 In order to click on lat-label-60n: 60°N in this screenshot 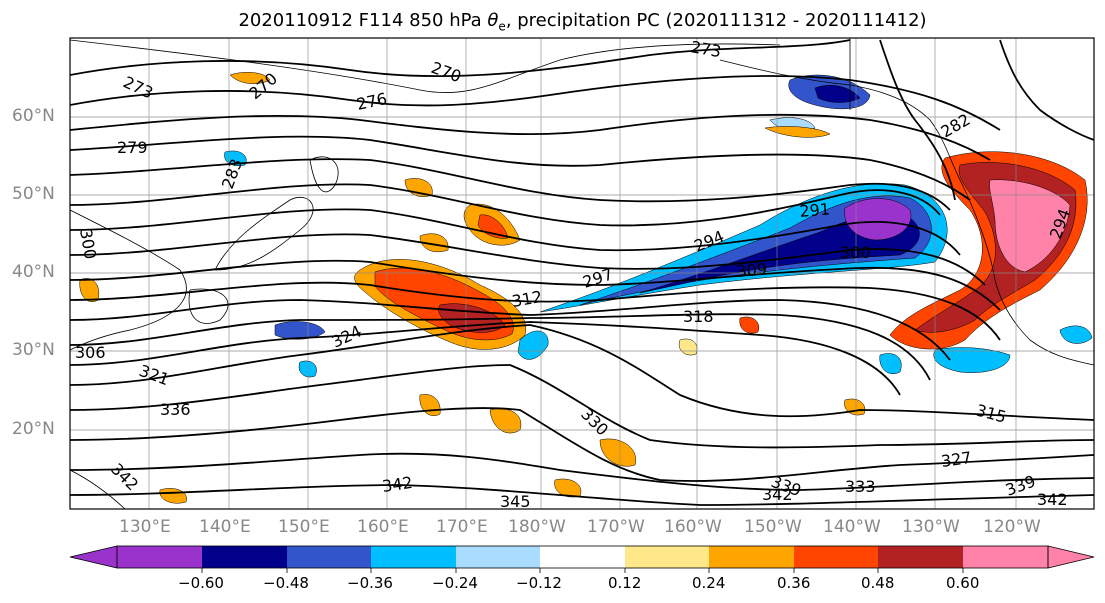, I will do `click(33, 116)`.